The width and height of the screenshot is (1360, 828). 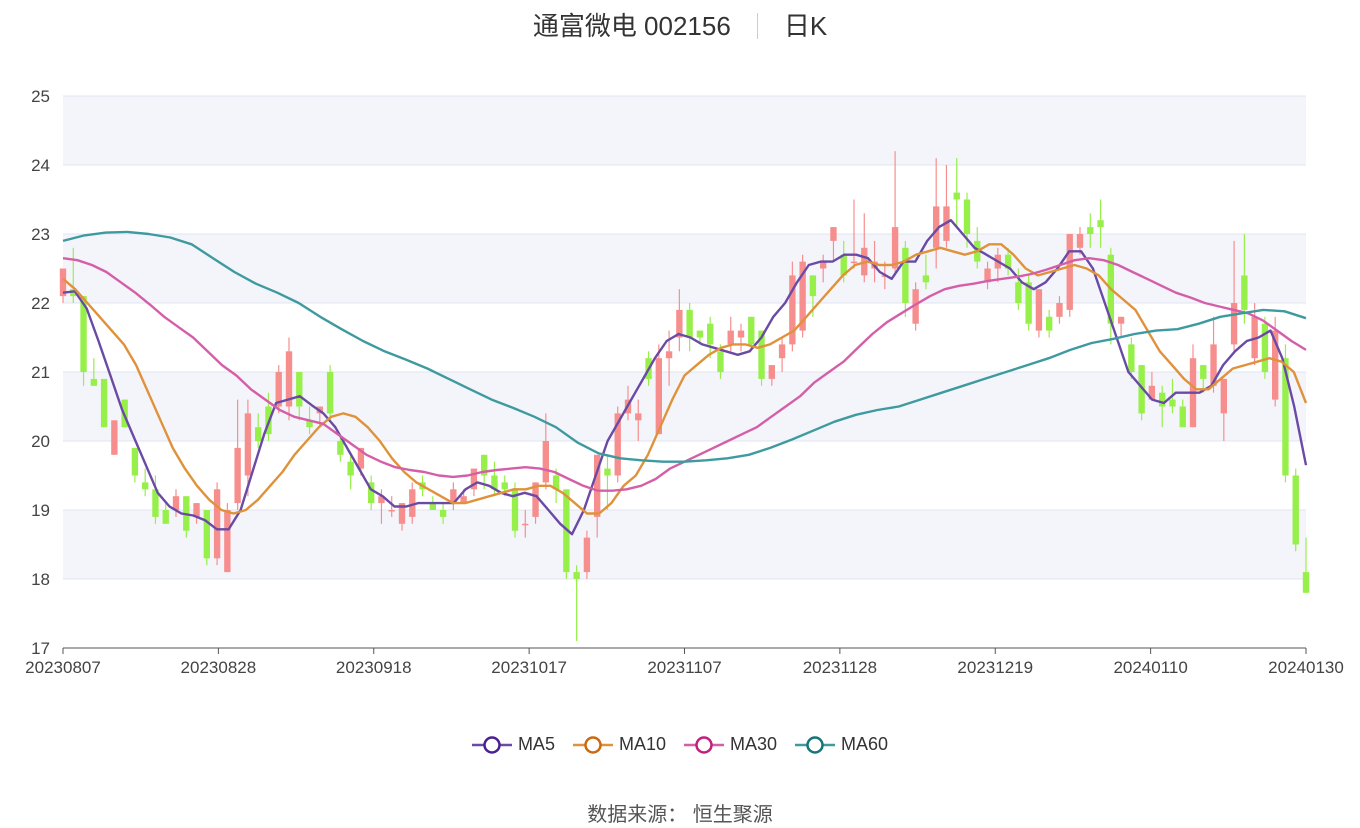 I want to click on x-tick-label: 20230807, so click(x=63, y=667).